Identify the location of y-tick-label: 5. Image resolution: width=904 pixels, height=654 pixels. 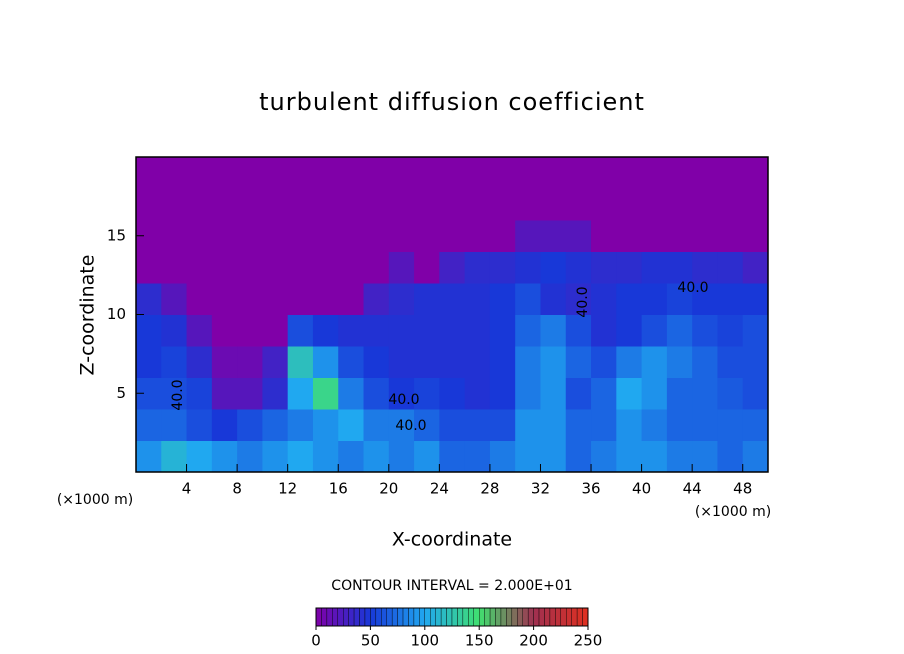
(121, 393).